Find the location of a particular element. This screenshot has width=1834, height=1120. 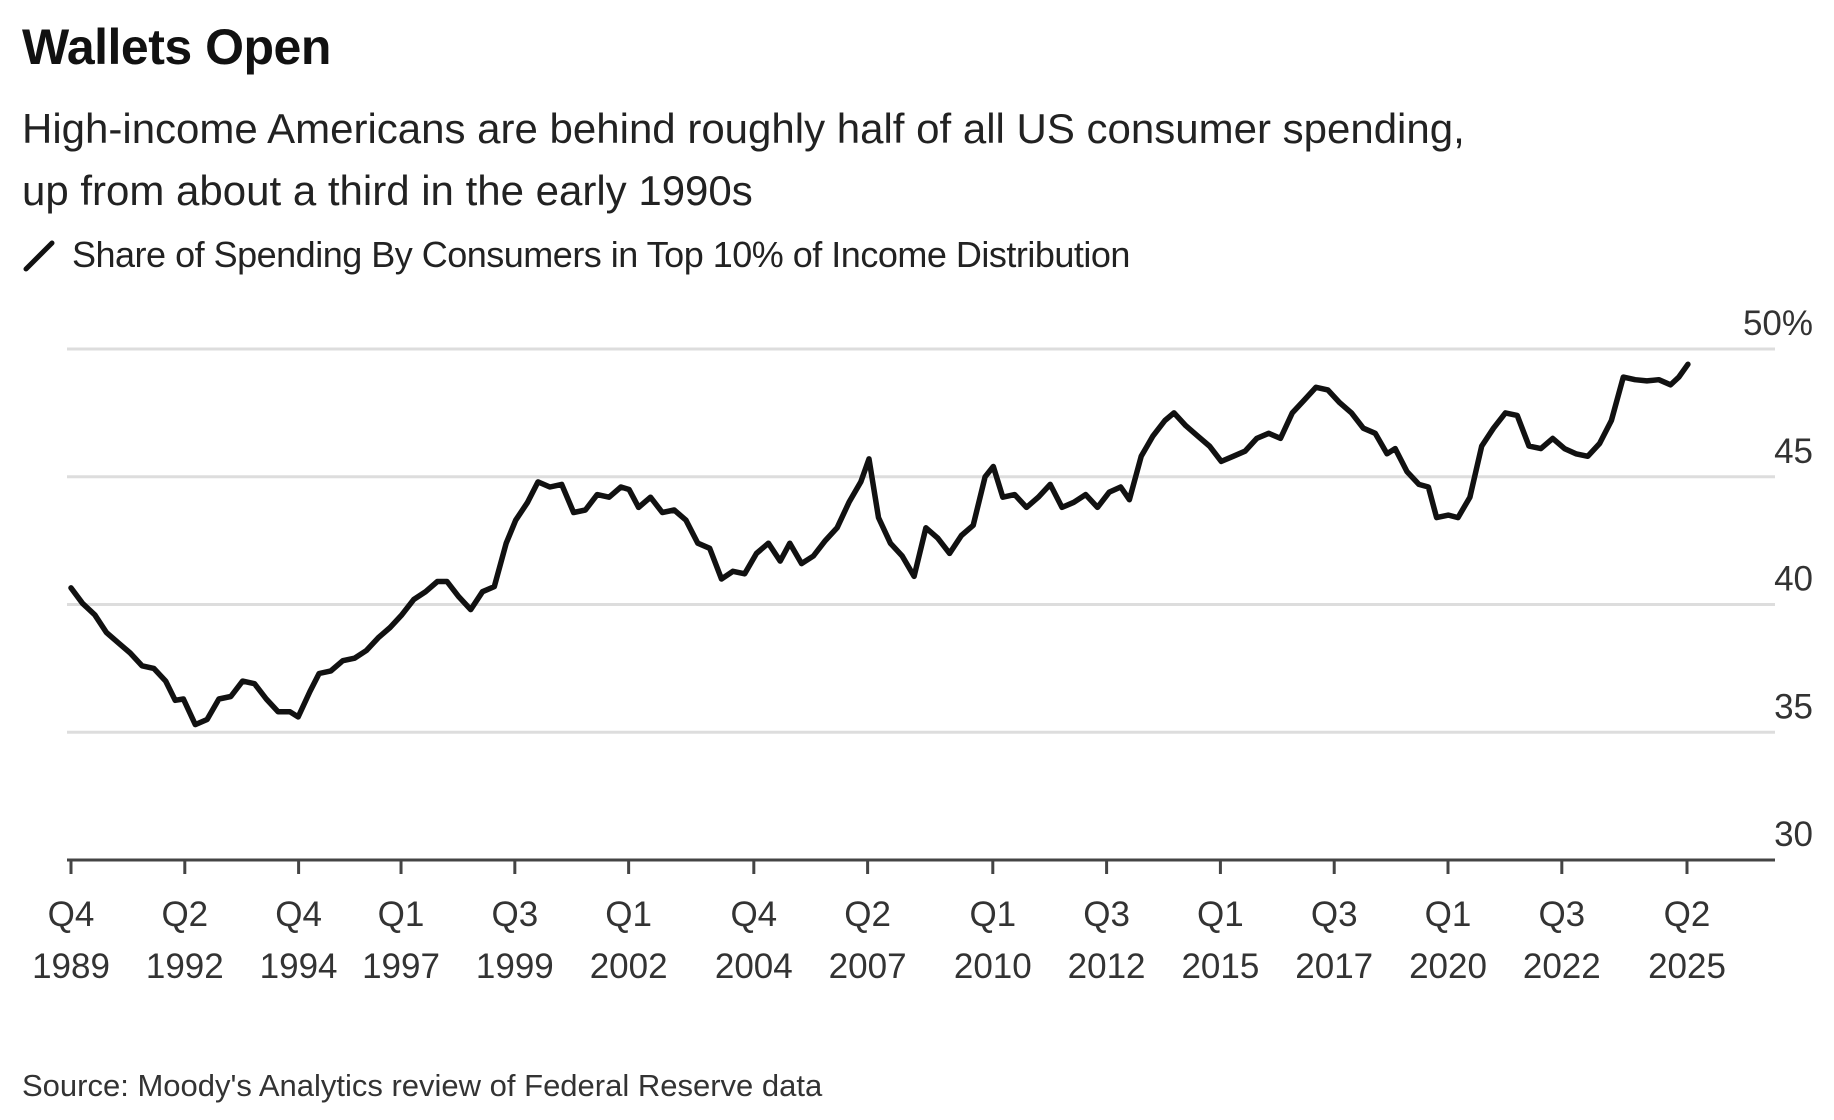

x-tick-year: 2007 is located at coordinates (868, 966).